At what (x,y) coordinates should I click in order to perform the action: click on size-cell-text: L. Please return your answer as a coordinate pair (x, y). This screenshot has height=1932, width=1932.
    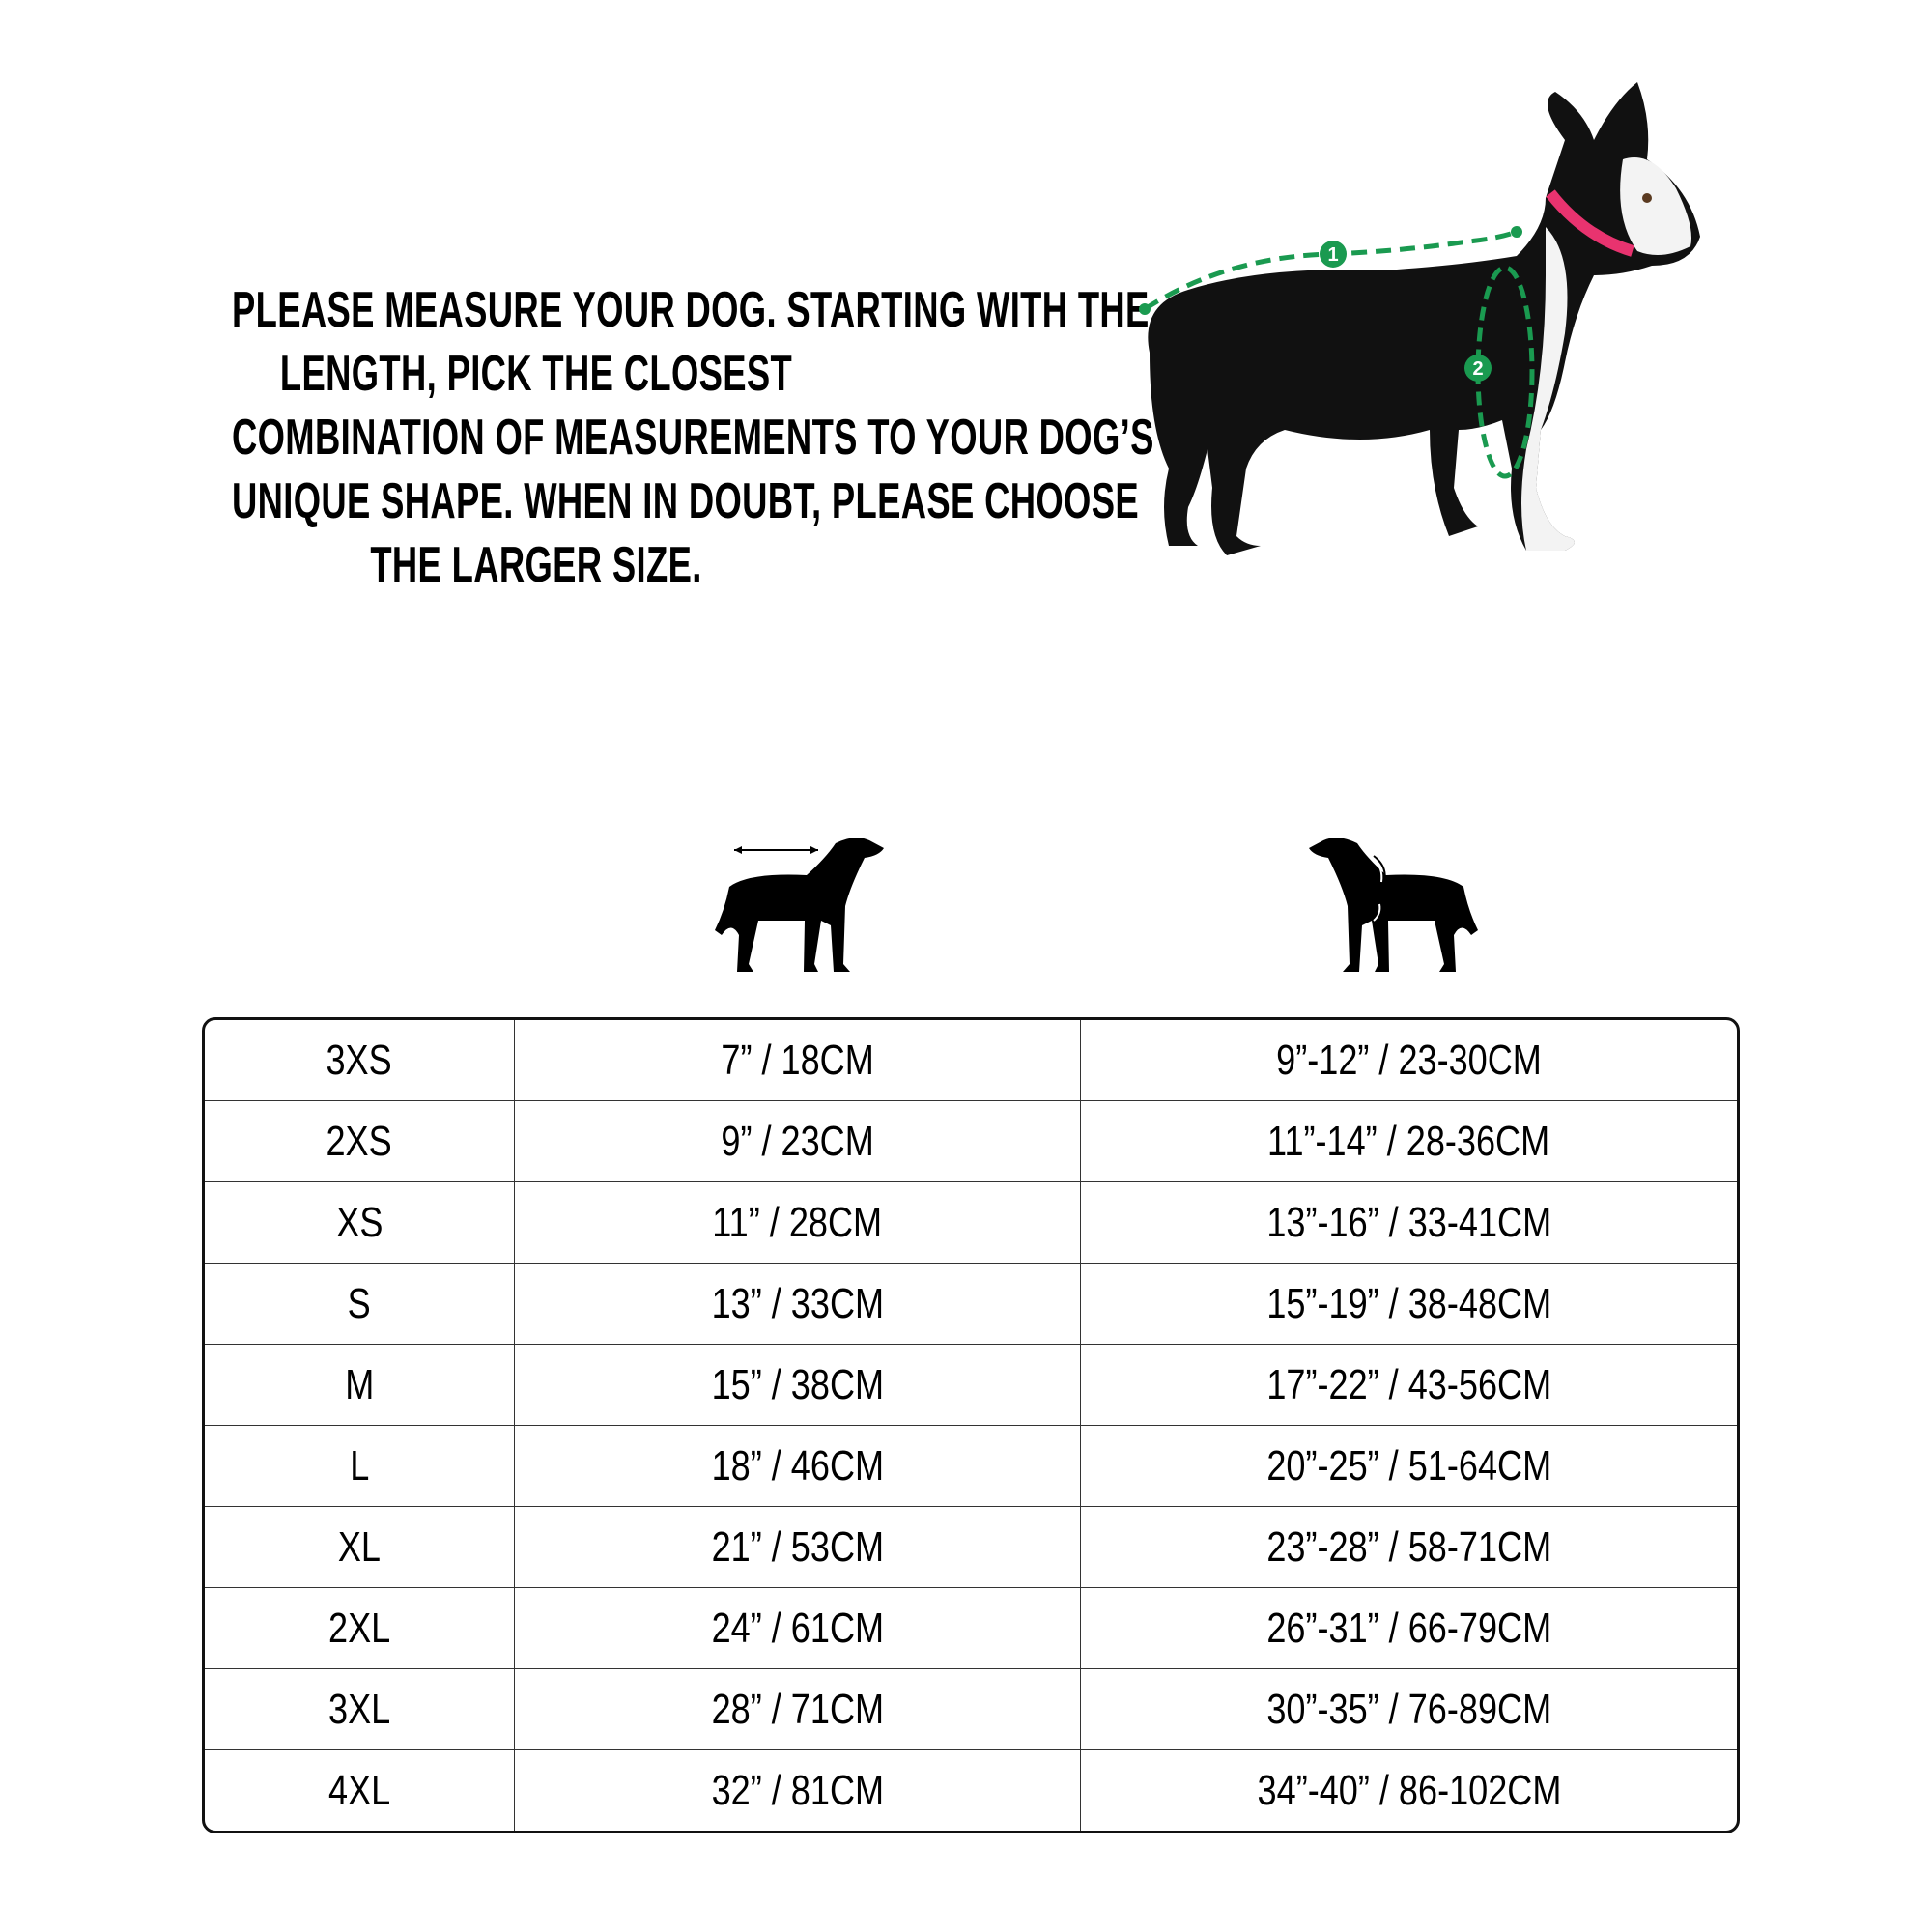
    Looking at the image, I should click on (359, 1465).